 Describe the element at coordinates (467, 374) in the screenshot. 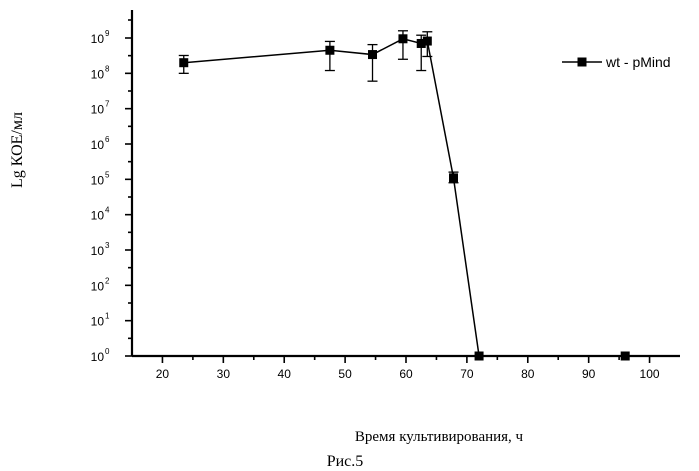

I see `x-tick-label: 70` at that location.